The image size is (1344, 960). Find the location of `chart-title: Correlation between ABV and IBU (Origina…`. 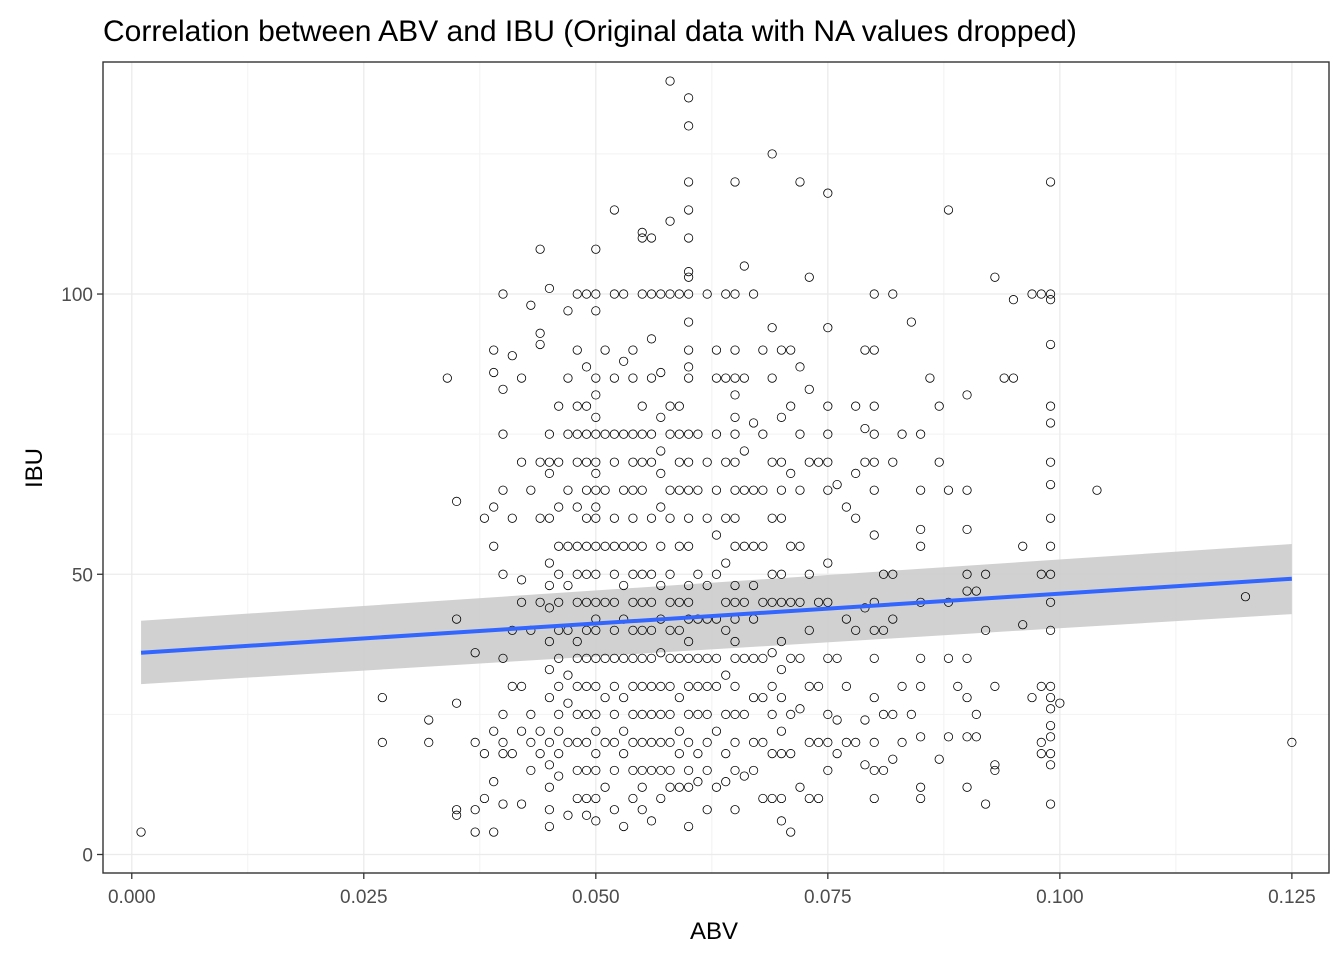

chart-title: Correlation between ABV and IBU (Origina… is located at coordinates (590, 31).